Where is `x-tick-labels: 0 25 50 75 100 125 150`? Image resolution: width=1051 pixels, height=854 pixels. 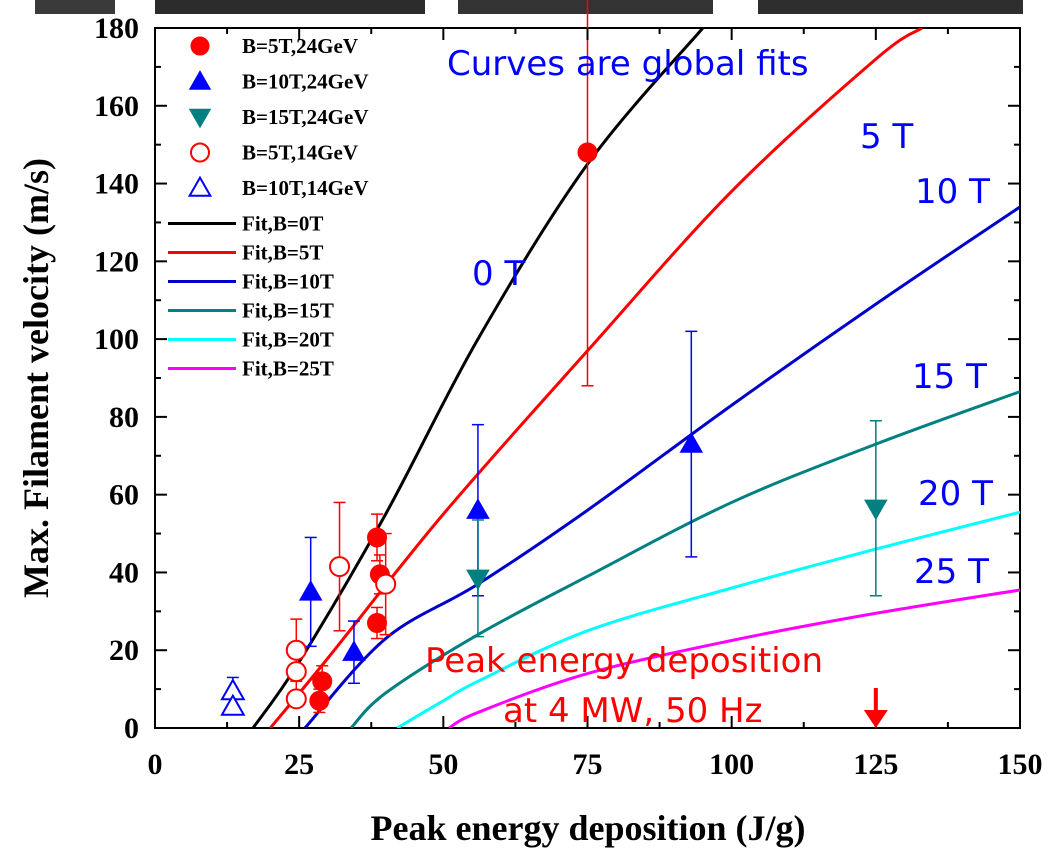 x-tick-labels: 0 25 50 75 100 125 150 is located at coordinates (595, 764).